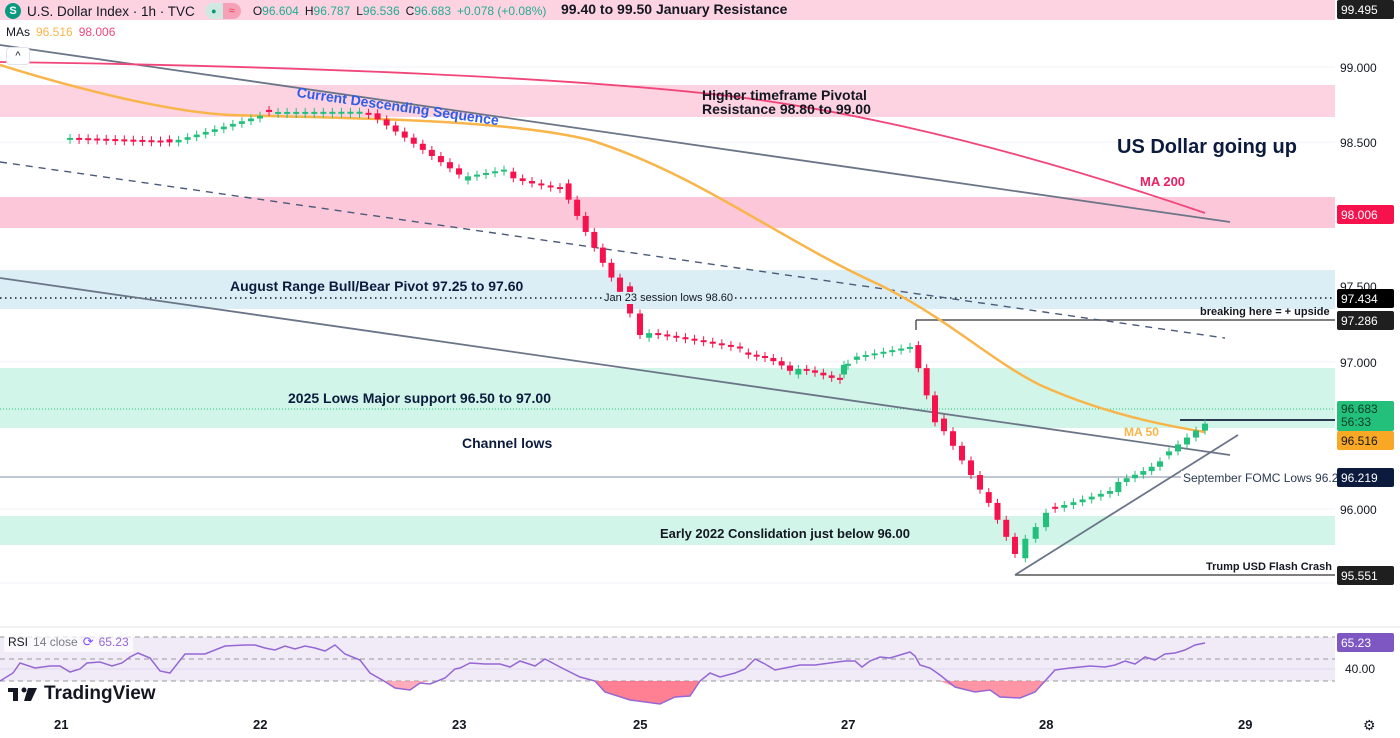 Image resolution: width=1400 pixels, height=738 pixels. I want to click on major-support-label: 2025 Lows Major support 96.50 to 97.00, so click(419, 398).